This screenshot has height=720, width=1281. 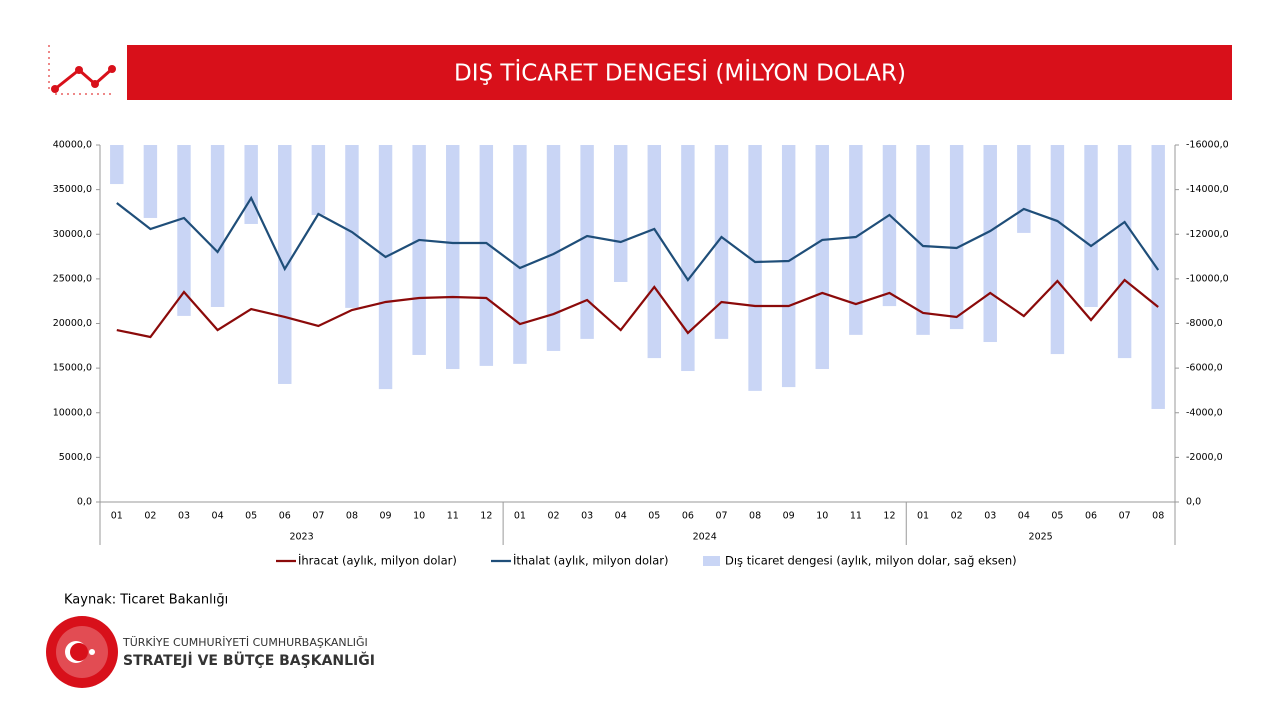 What do you see at coordinates (711, 561) in the screenshot?
I see `legend-swatch` at bounding box center [711, 561].